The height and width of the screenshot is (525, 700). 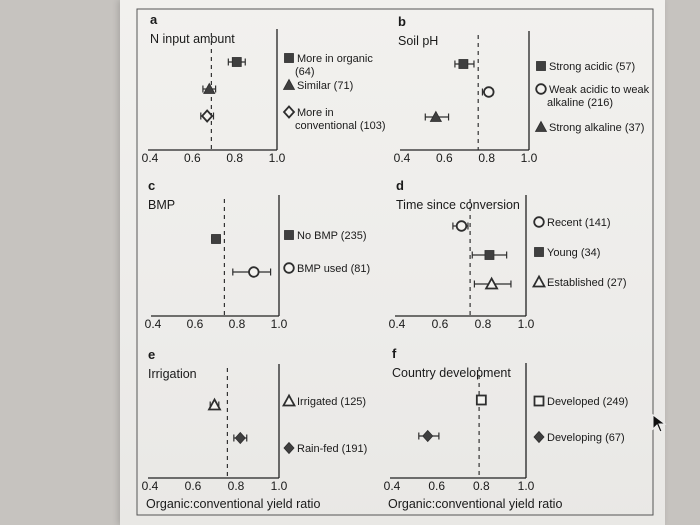 I want to click on legend-marker-diamond-open, so click(x=289, y=112).